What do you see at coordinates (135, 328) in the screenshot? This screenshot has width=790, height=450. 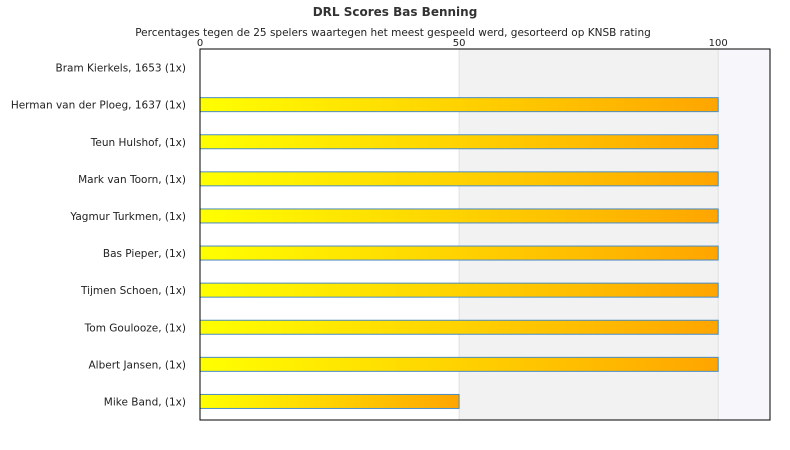 I see `category-label: Tom Goulooze, (1x)` at bounding box center [135, 328].